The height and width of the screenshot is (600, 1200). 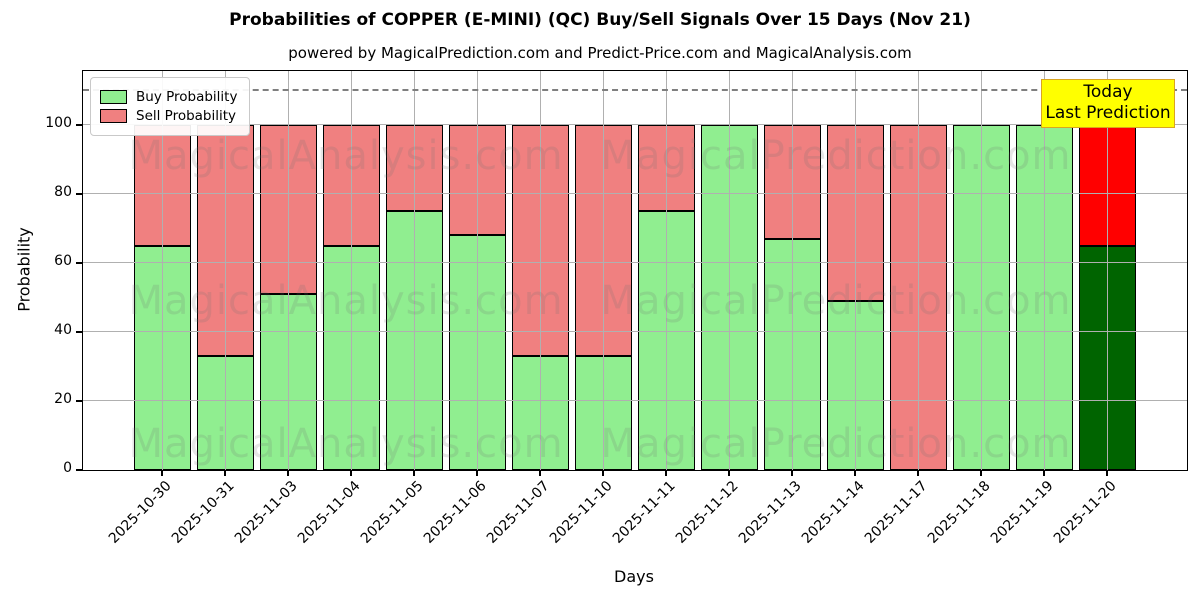 I want to click on x-tick-label: 2025-11-05, so click(x=392, y=512).